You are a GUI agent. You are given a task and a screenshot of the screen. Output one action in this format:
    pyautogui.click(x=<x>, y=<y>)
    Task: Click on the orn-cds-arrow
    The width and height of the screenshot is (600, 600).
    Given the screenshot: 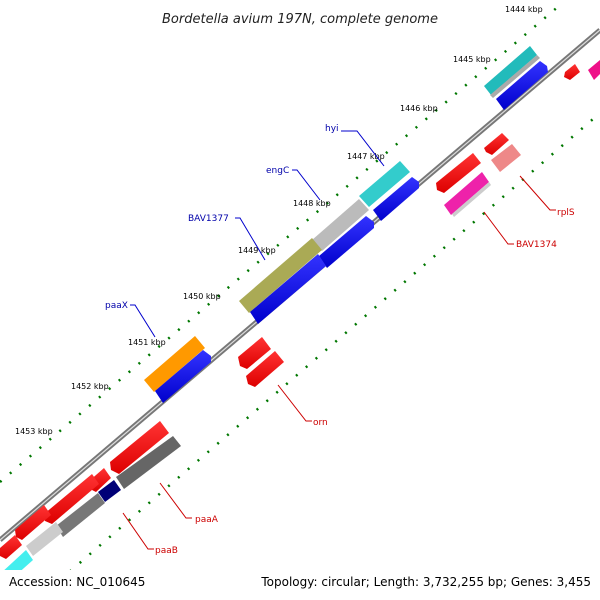 What is the action you would take?
    pyautogui.click(x=265, y=369)
    